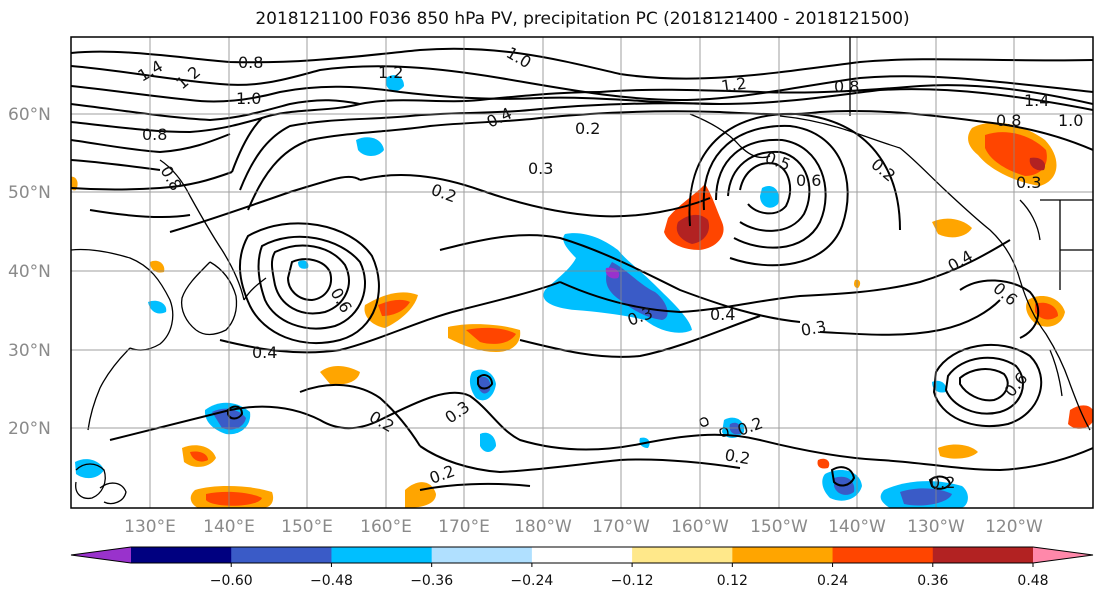  I want to click on lon-label: 140°W, so click(857, 527).